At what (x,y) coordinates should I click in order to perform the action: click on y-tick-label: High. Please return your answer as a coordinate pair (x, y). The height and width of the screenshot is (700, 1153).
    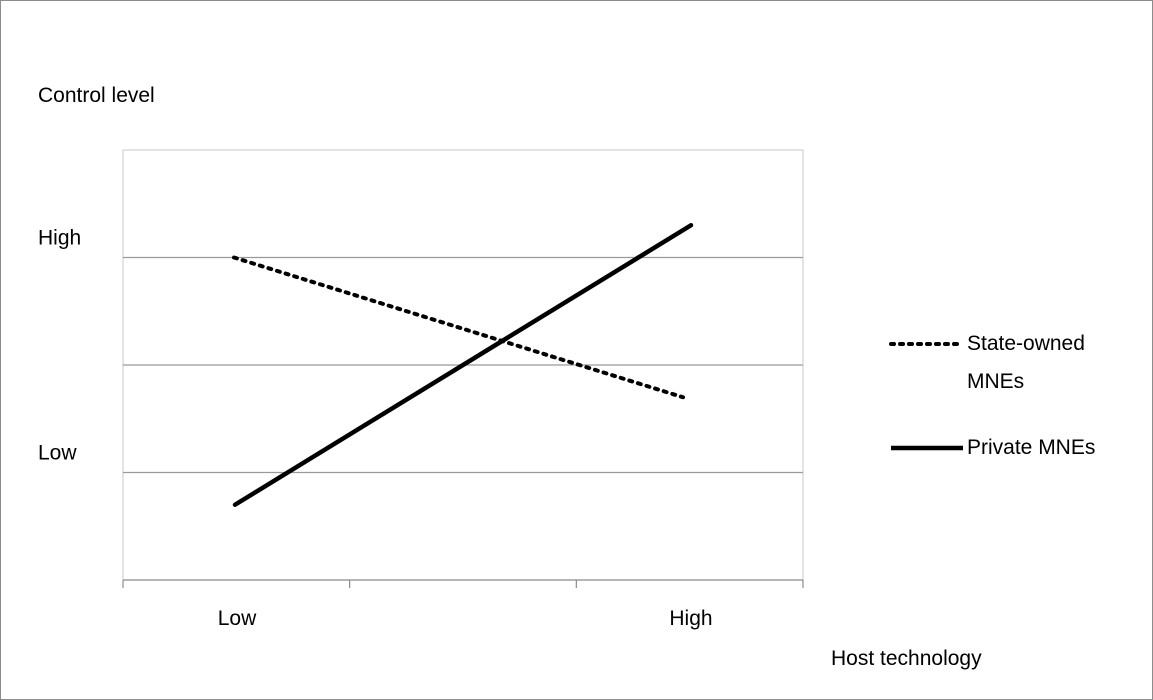
    Looking at the image, I should click on (59, 238).